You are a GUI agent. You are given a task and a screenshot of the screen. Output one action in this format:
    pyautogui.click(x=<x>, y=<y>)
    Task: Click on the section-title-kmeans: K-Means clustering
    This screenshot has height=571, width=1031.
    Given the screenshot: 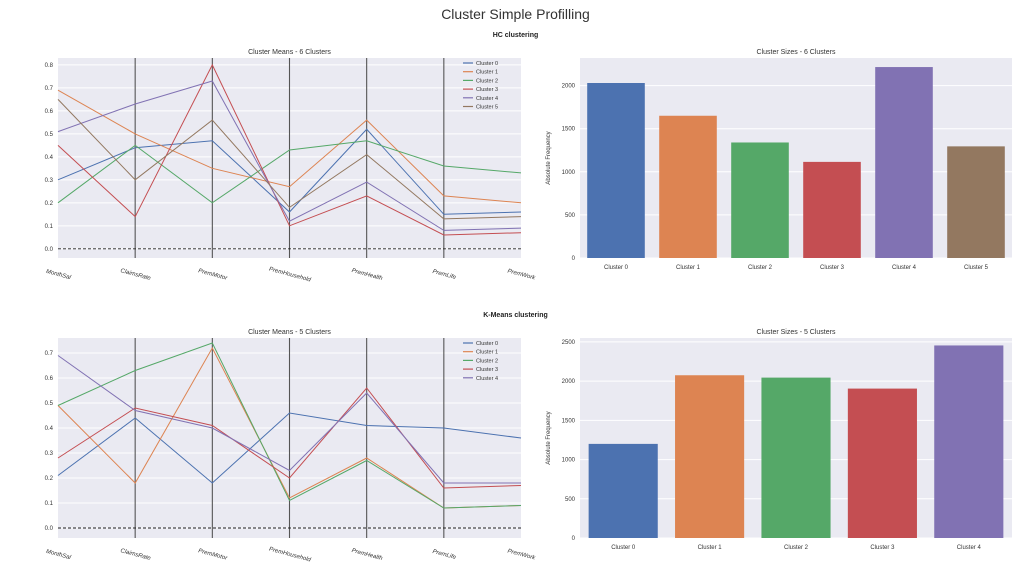 What is the action you would take?
    pyautogui.click(x=515, y=315)
    